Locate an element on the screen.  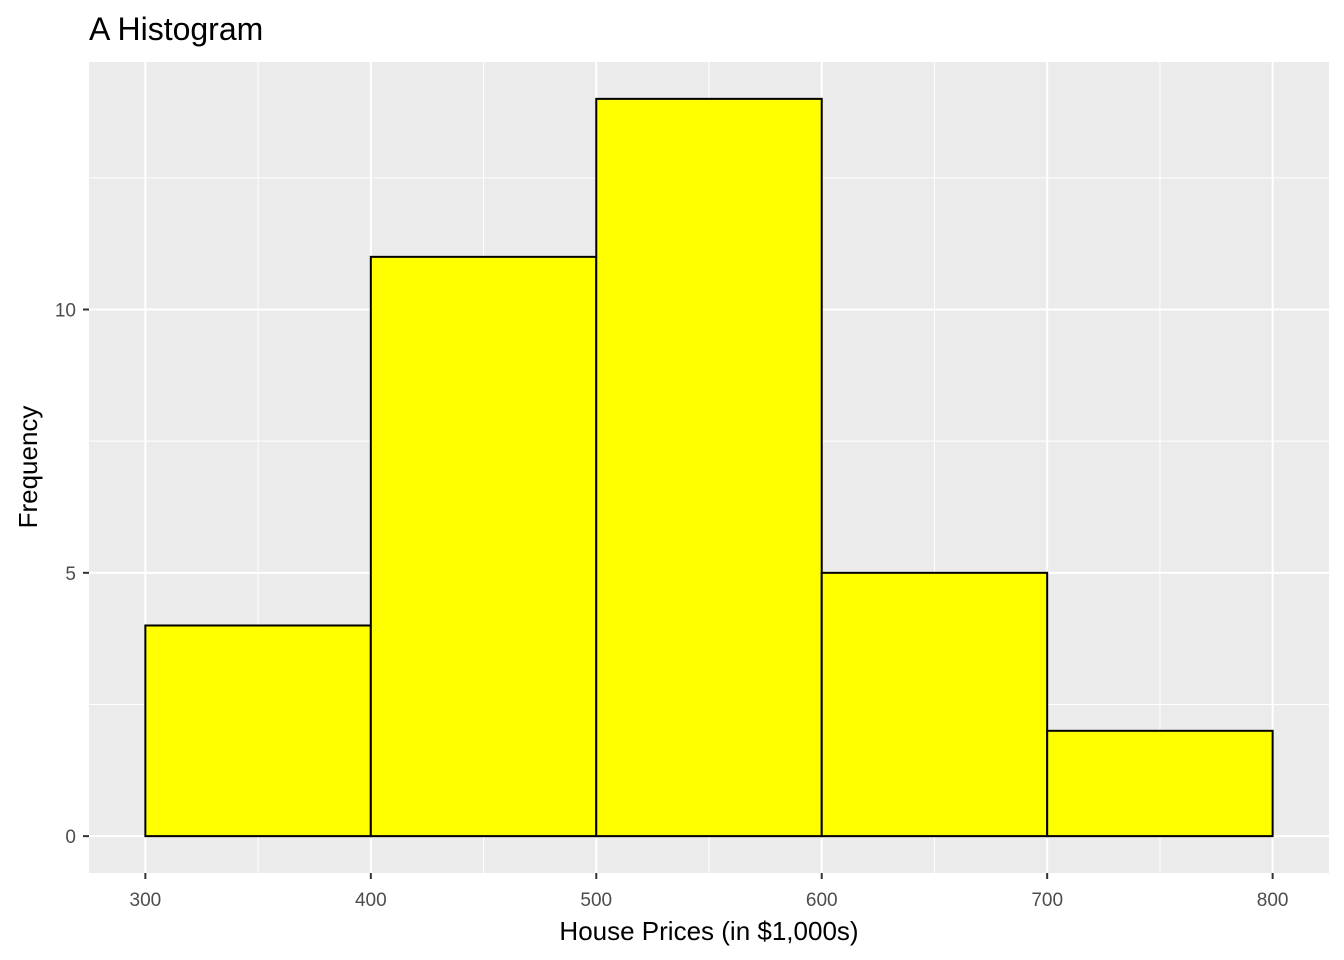
y-tick-label: 5 is located at coordinates (70, 574).